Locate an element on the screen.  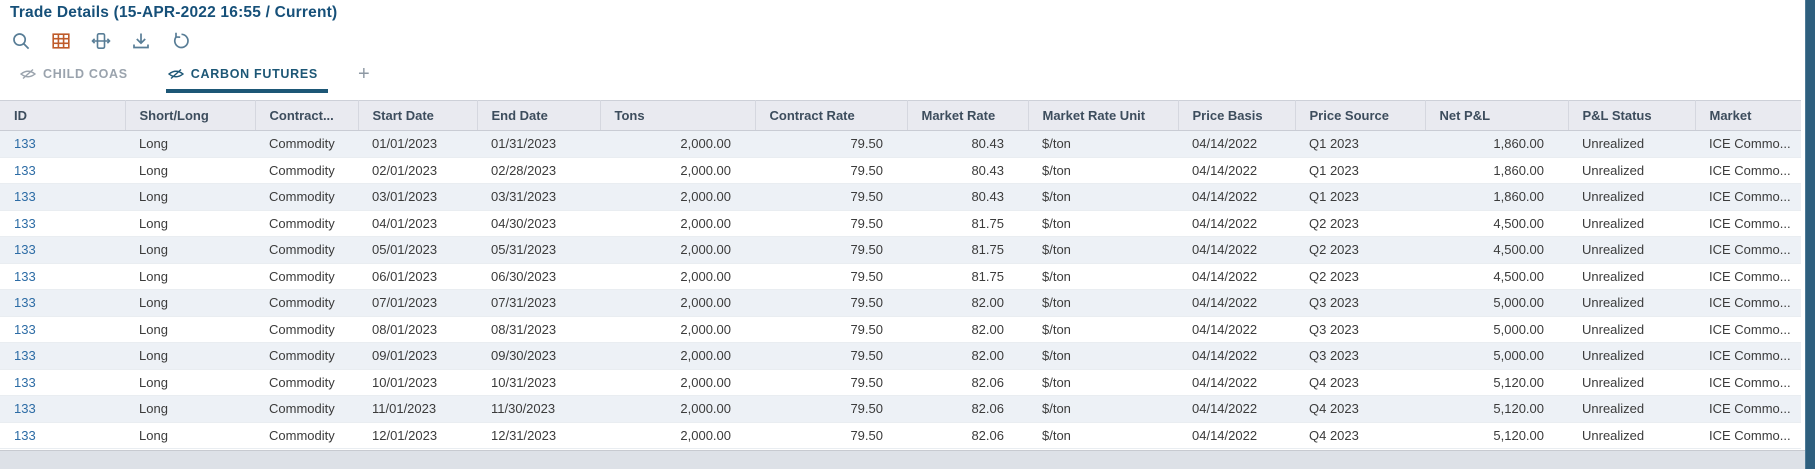
cell-price_source: Q1 2023 is located at coordinates (1360, 144).